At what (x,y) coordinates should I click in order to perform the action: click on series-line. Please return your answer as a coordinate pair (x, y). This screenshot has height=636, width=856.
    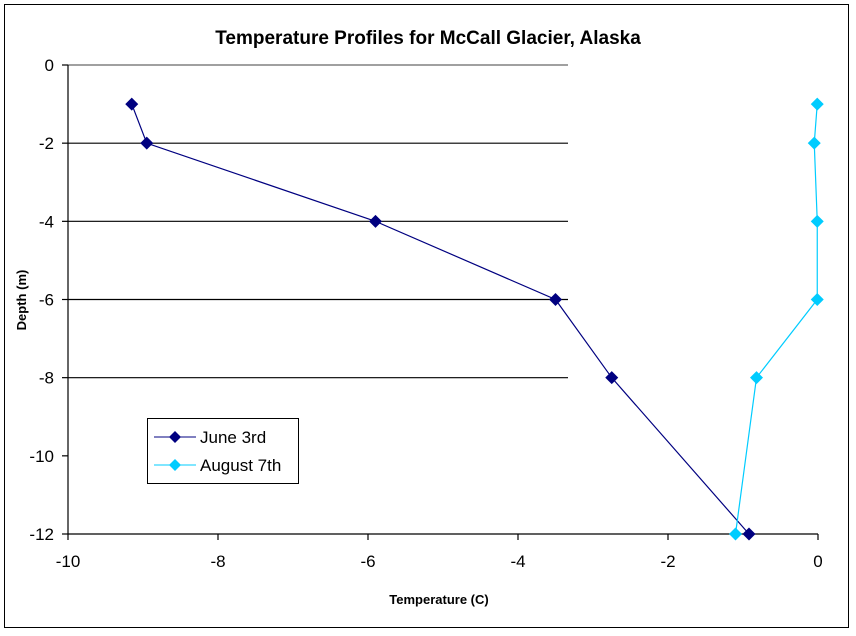
    Looking at the image, I should click on (776, 319).